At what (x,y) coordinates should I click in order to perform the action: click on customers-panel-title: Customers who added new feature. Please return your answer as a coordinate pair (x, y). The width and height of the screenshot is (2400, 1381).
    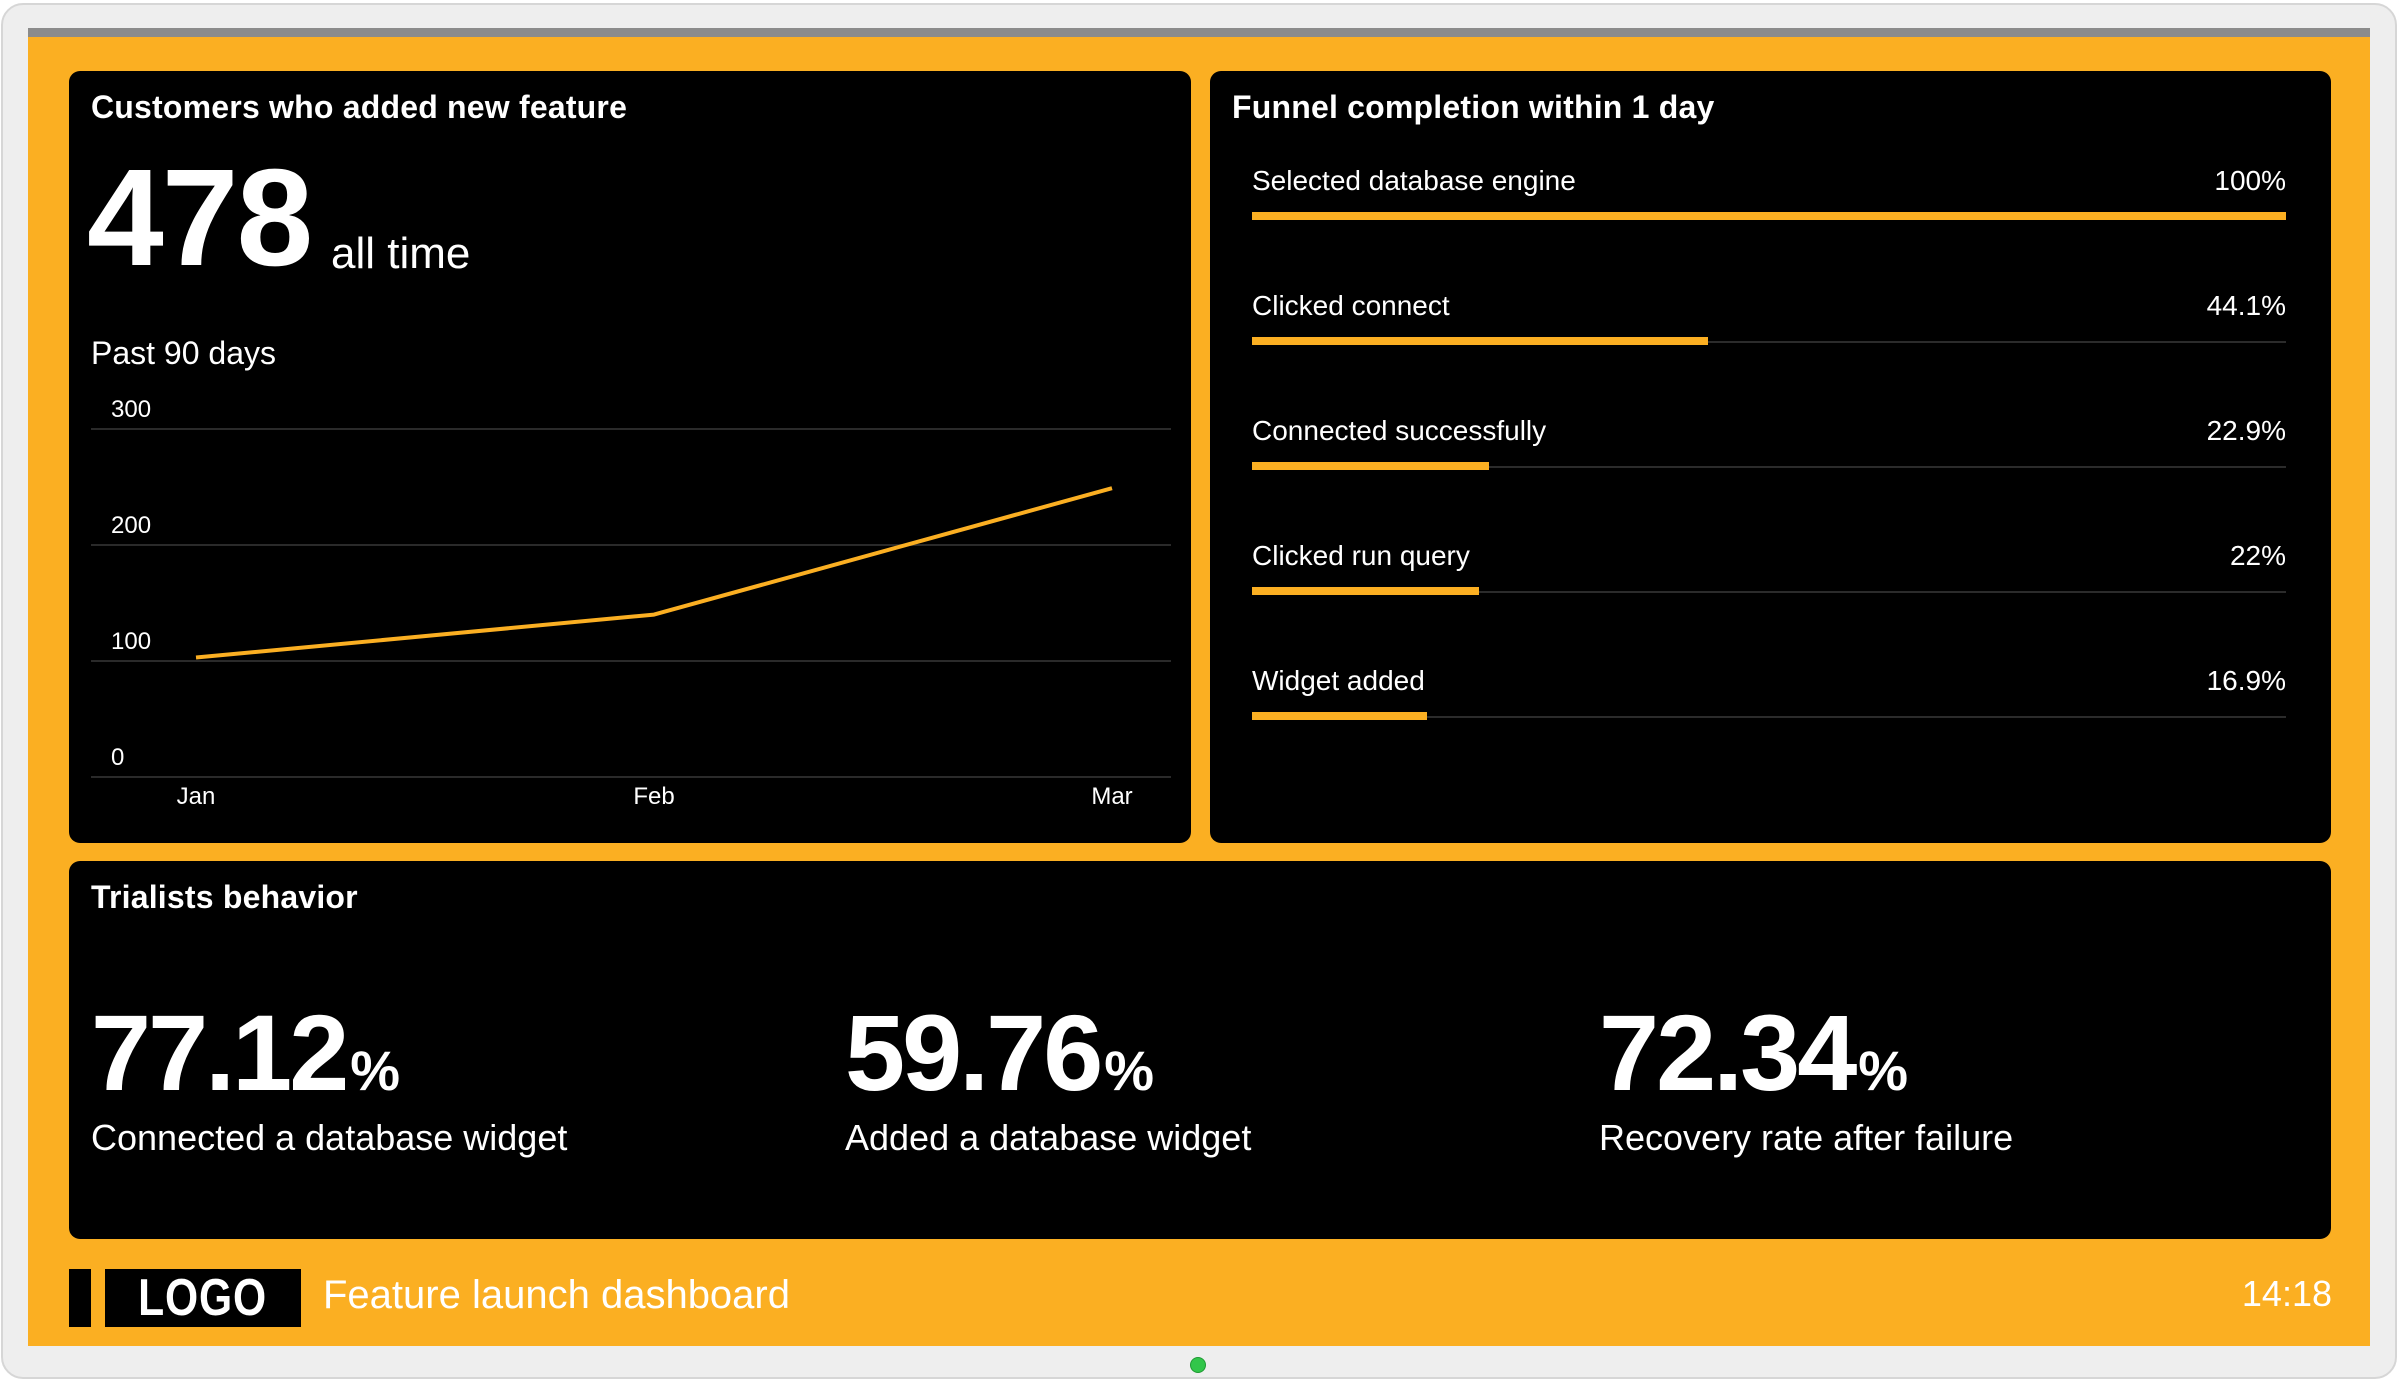
    Looking at the image, I should click on (359, 107).